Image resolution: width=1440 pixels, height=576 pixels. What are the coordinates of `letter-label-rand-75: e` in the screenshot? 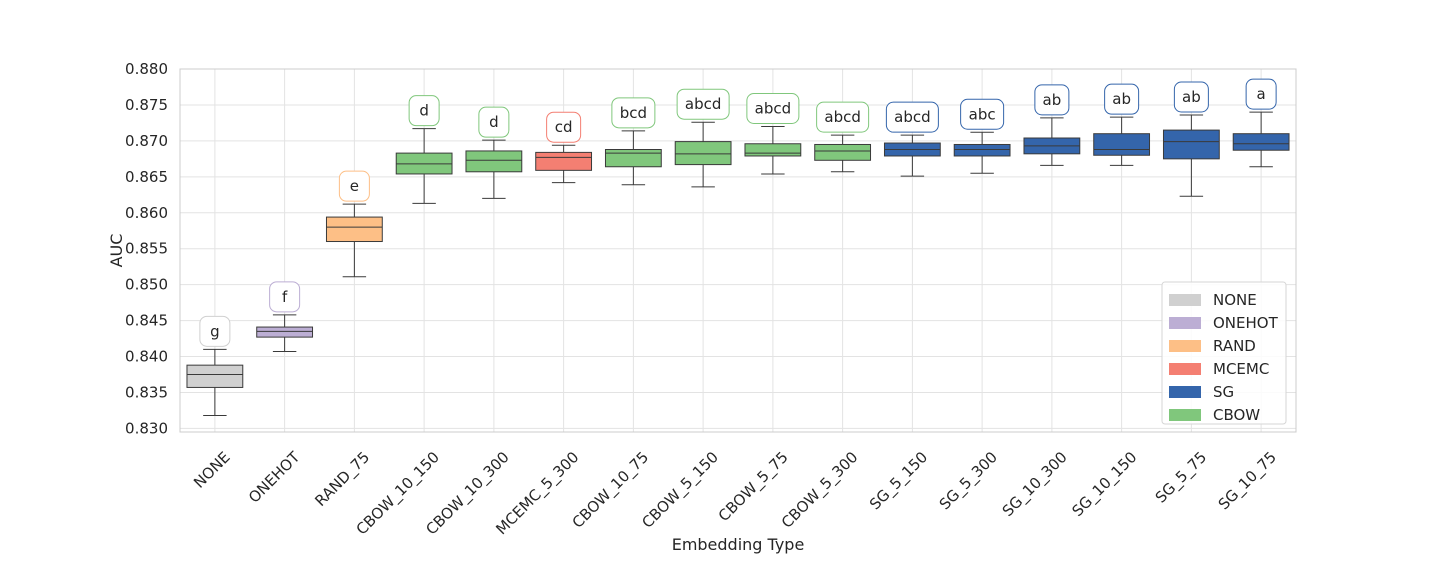 It's located at (354, 186).